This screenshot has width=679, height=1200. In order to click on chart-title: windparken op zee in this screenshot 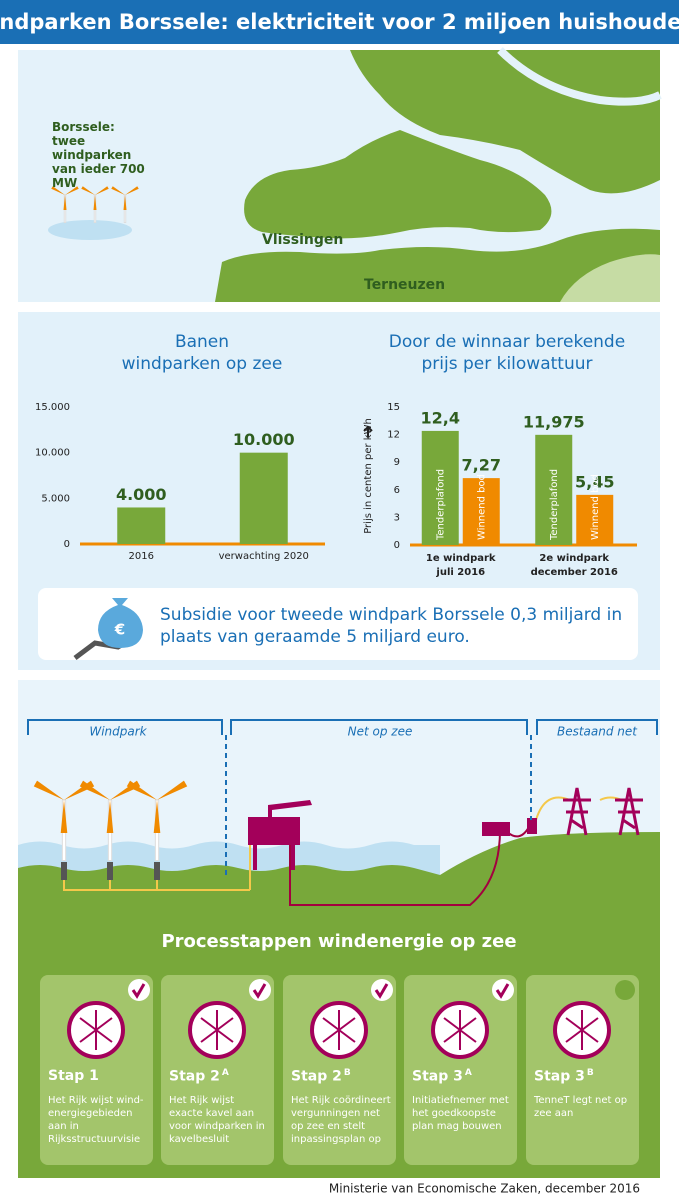, I will do `click(202, 364)`.